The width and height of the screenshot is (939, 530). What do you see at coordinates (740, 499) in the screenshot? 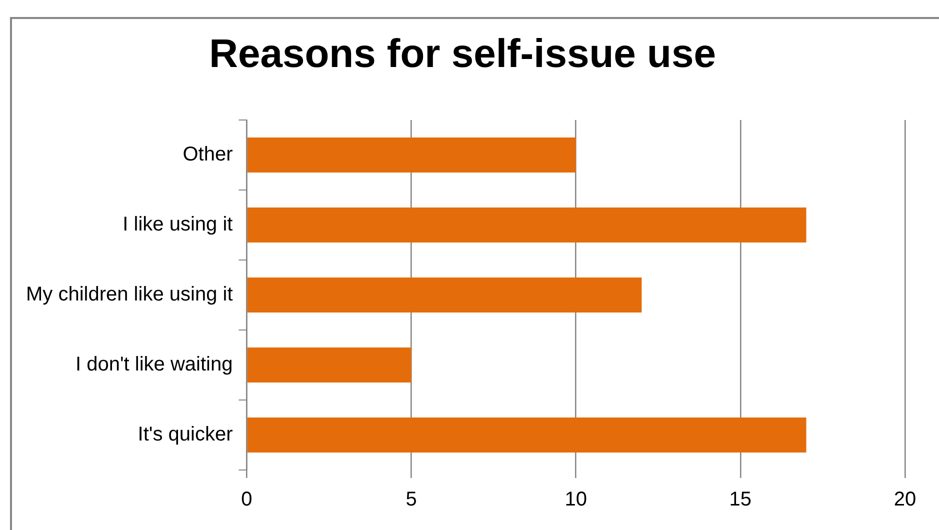
I see `x-tick-label: 15` at bounding box center [740, 499].